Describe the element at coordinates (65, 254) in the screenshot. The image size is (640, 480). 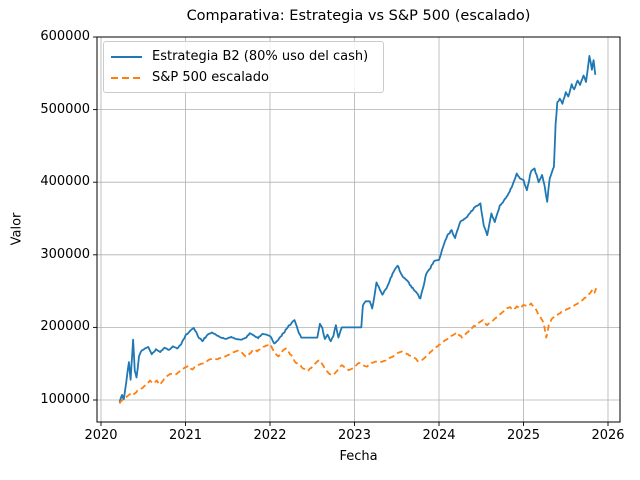
I see `y-tick-label-300000: 300000` at that location.